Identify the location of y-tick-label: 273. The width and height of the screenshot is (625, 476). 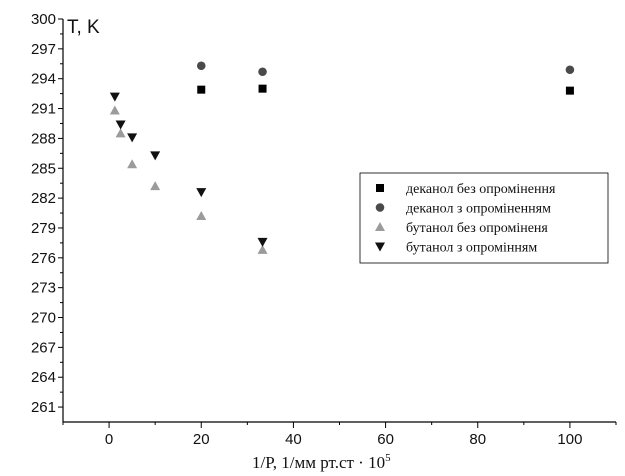
(43, 288).